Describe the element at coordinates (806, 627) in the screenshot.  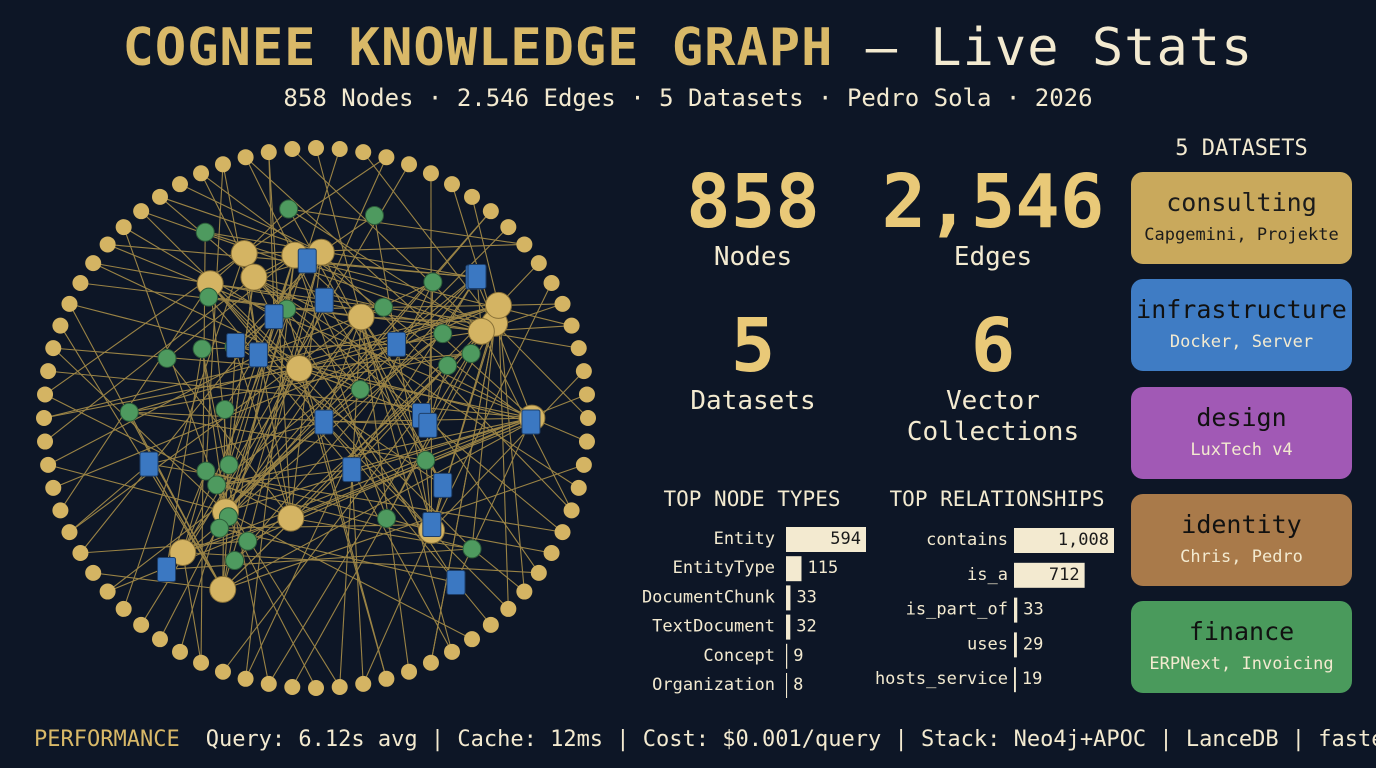
I see `value-label: 32` at that location.